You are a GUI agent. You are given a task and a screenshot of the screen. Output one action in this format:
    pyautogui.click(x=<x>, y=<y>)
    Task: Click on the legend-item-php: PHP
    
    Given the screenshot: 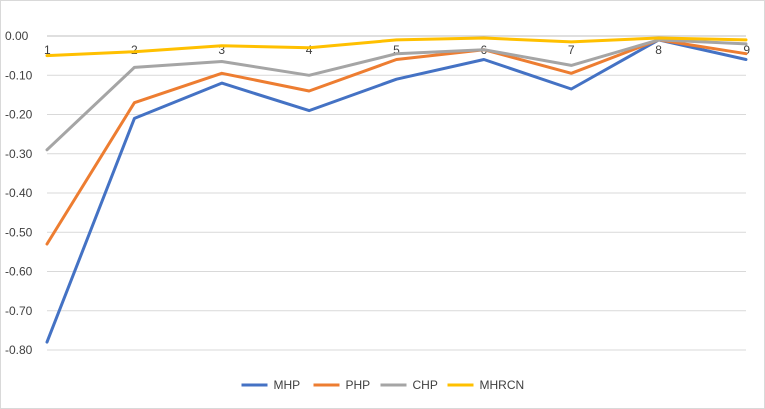 What is the action you would take?
    pyautogui.click(x=342, y=385)
    